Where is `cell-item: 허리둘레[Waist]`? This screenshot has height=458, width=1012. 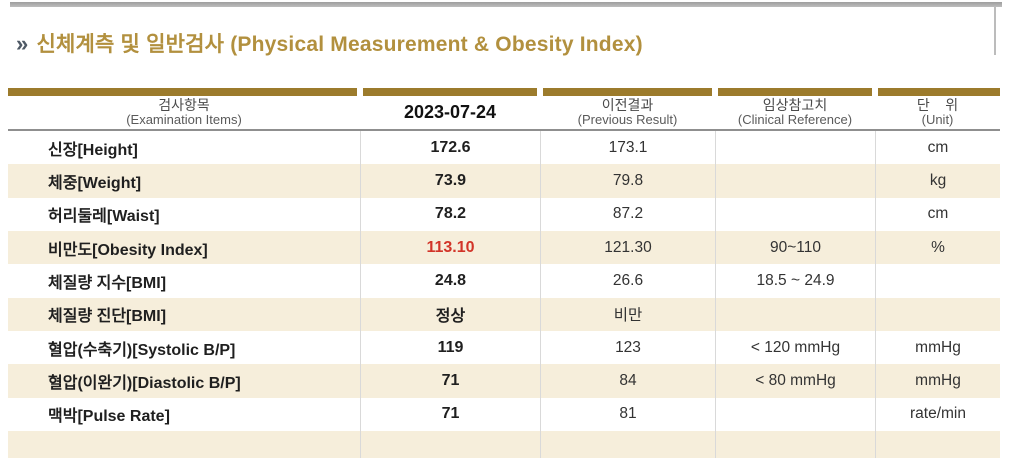
cell-item: 허리둘레[Waist] is located at coordinates (104, 217).